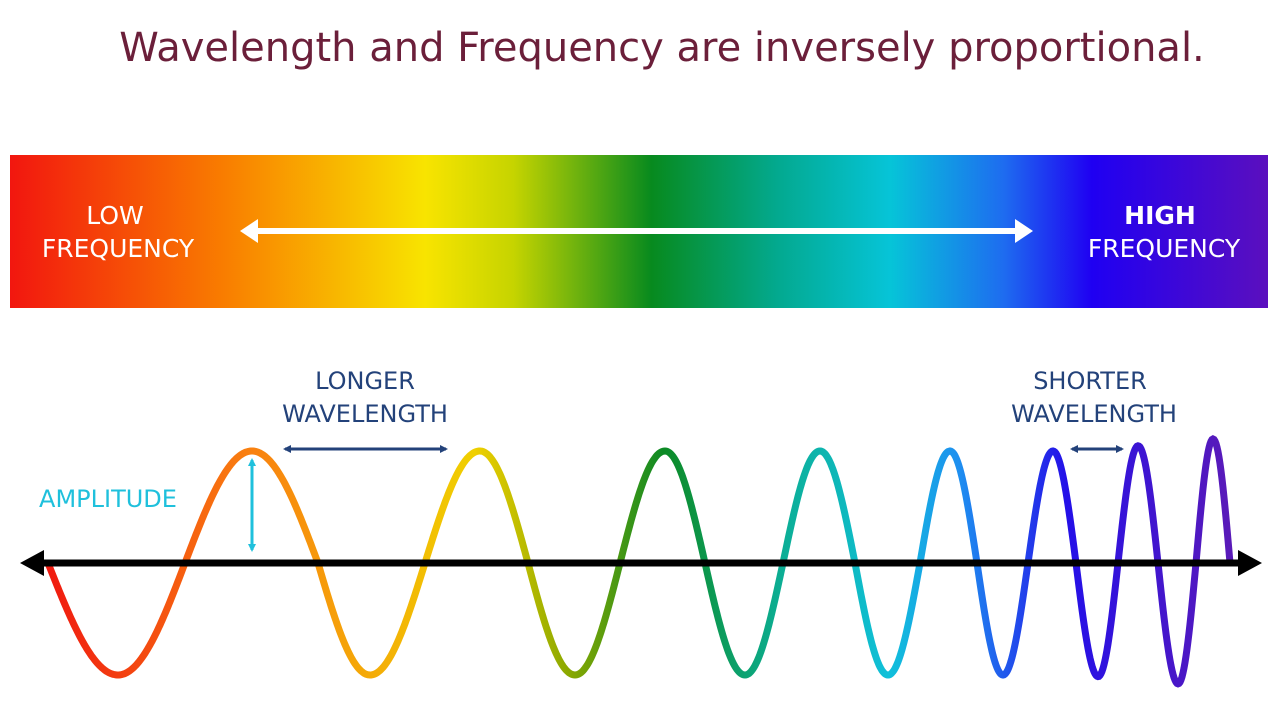 Image resolution: width=1280 pixels, height=711 pixels. Describe the element at coordinates (1164, 248) in the screenshot. I see `high-label: FREQUENCY` at that location.